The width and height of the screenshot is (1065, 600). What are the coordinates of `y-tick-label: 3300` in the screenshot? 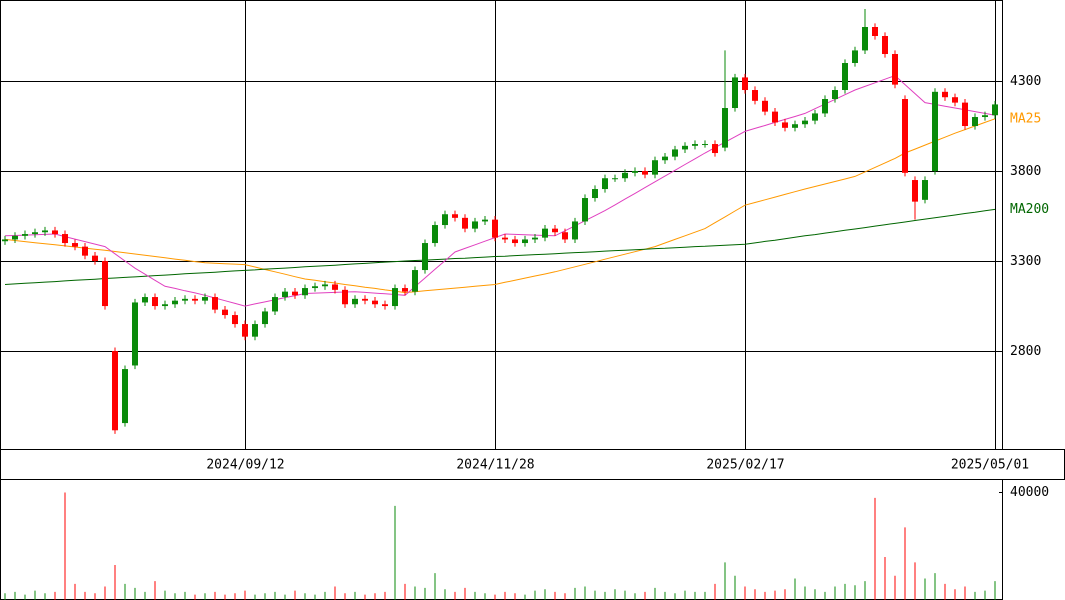 It's located at (1025, 261).